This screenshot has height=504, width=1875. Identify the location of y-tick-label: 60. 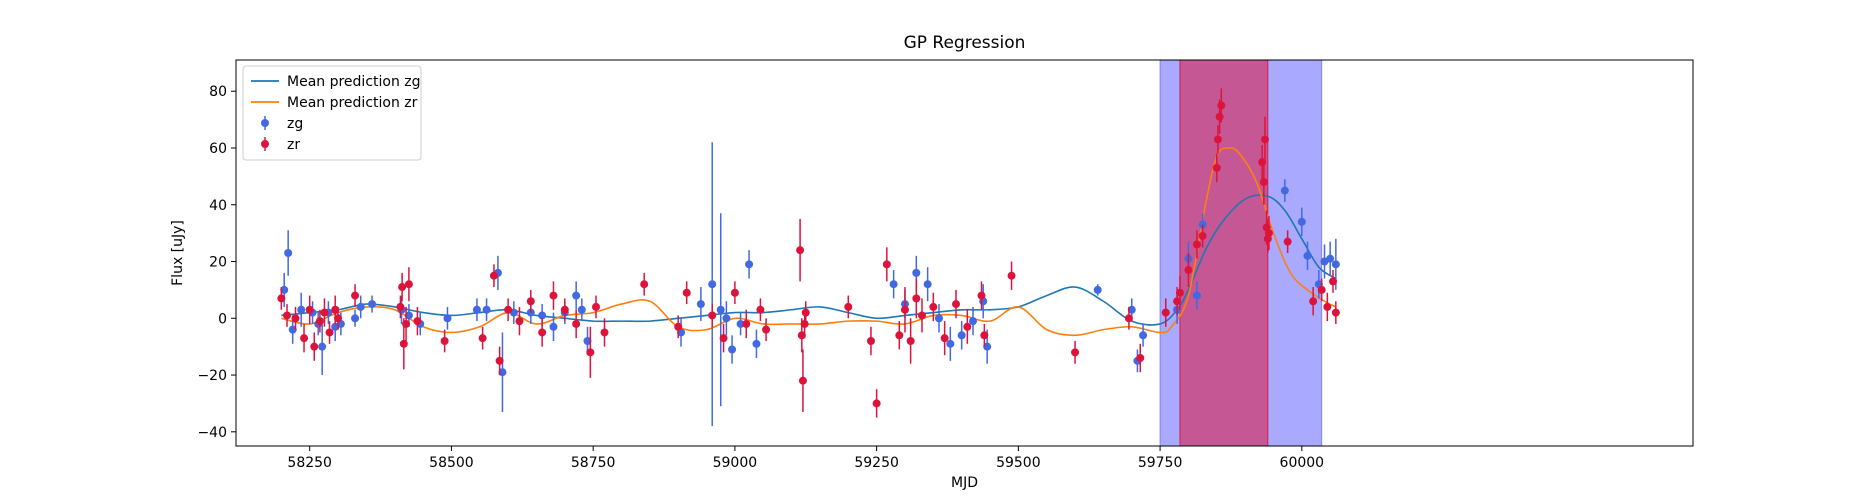
(218, 149).